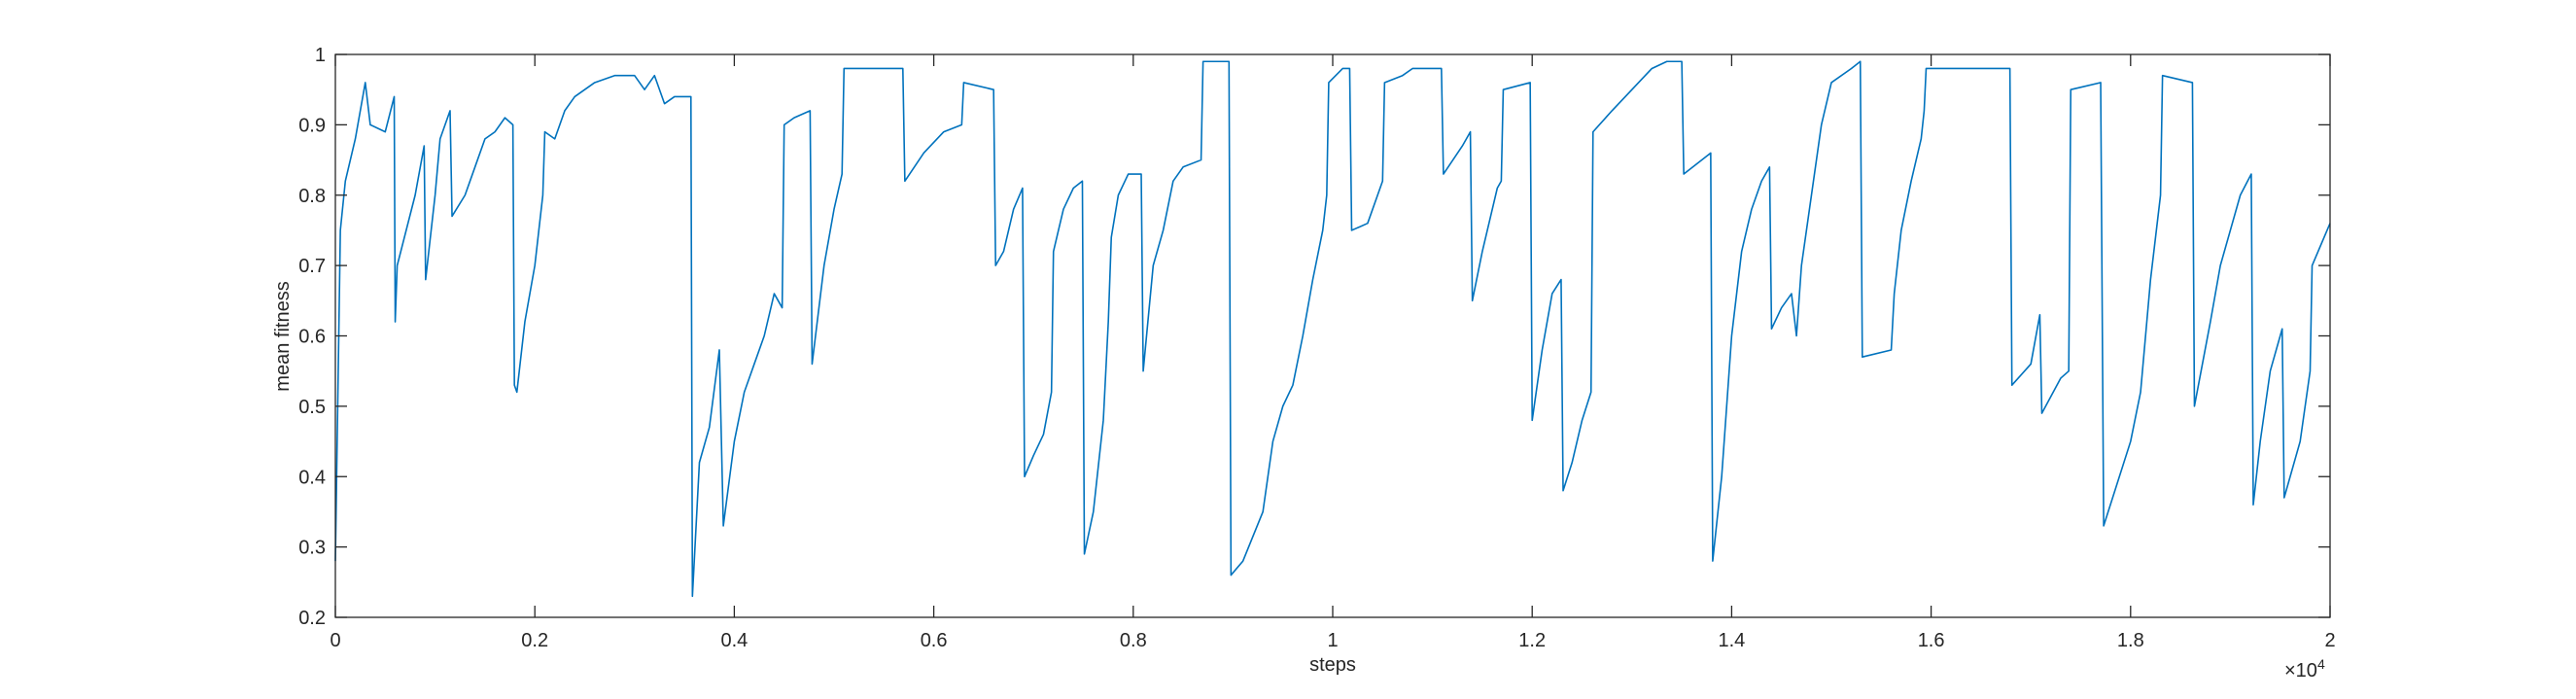 Image resolution: width=2576 pixels, height=699 pixels. I want to click on x-tick-label: 0.4, so click(734, 640).